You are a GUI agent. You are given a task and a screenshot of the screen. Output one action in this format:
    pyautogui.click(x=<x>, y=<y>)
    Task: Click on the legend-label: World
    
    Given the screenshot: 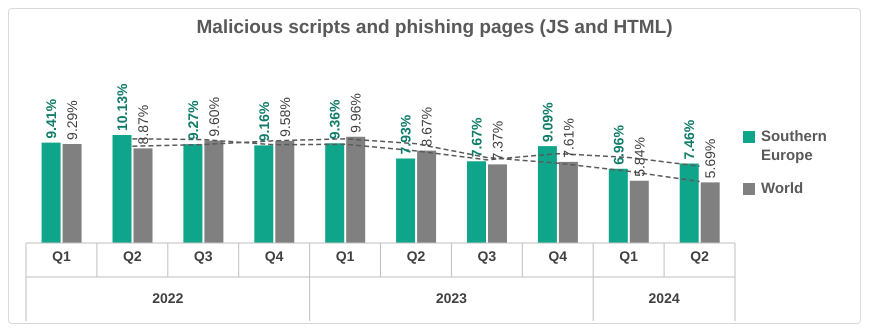 What is the action you would take?
    pyautogui.click(x=782, y=188)
    